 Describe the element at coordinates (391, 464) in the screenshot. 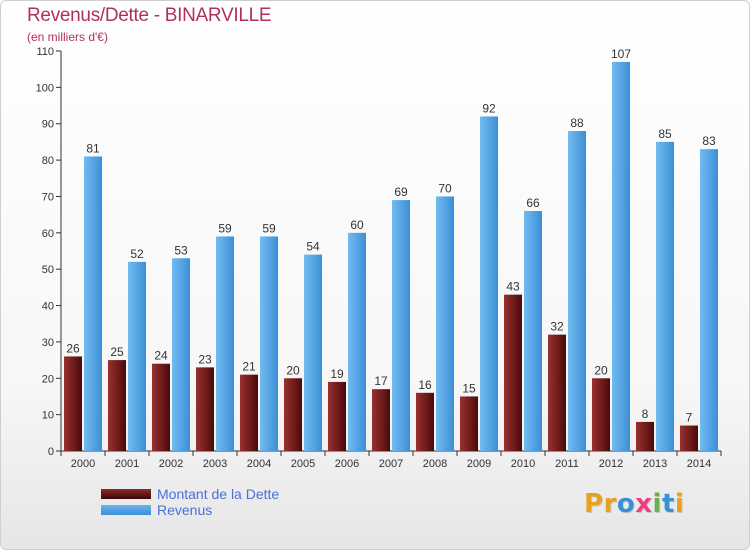

I see `x-tick-label: 2007` at that location.